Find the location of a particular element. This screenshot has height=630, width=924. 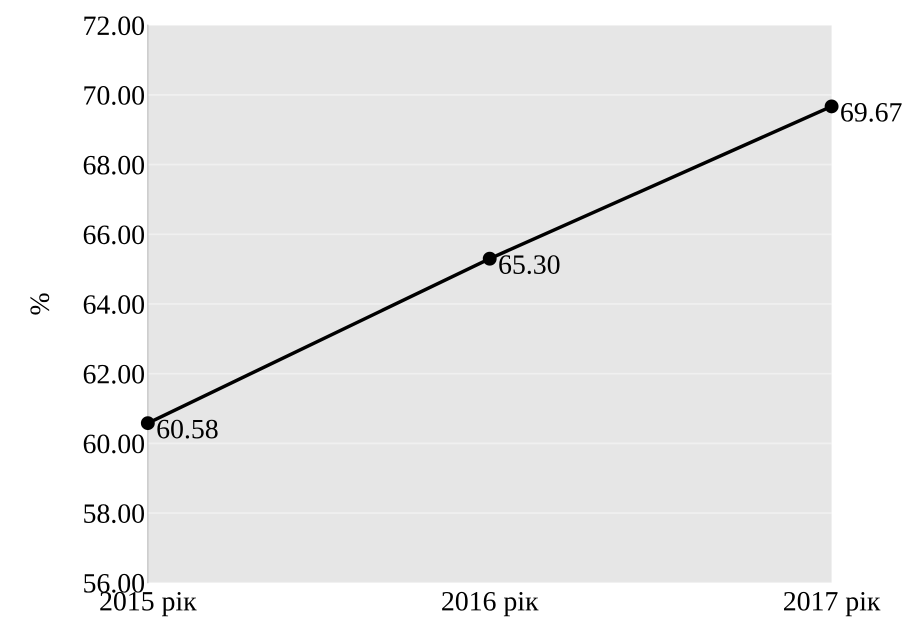

y-tick-label: 56.00 is located at coordinates (114, 583).